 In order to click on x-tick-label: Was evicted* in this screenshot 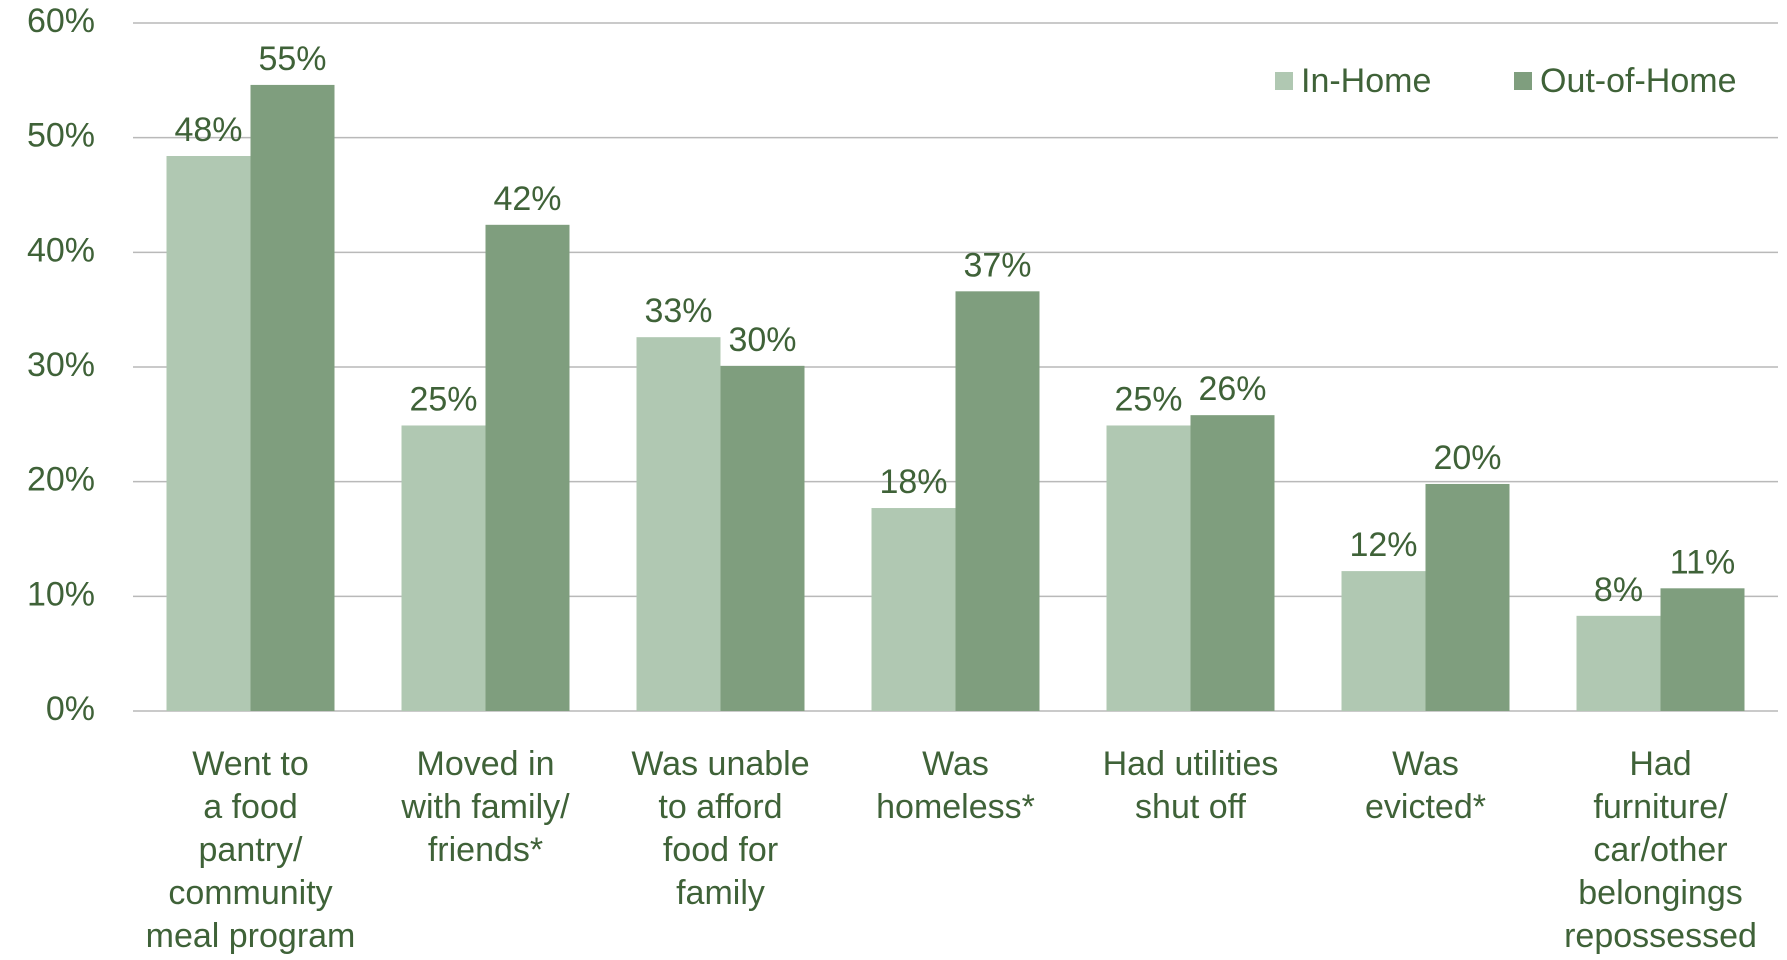, I will do `click(1425, 785)`.